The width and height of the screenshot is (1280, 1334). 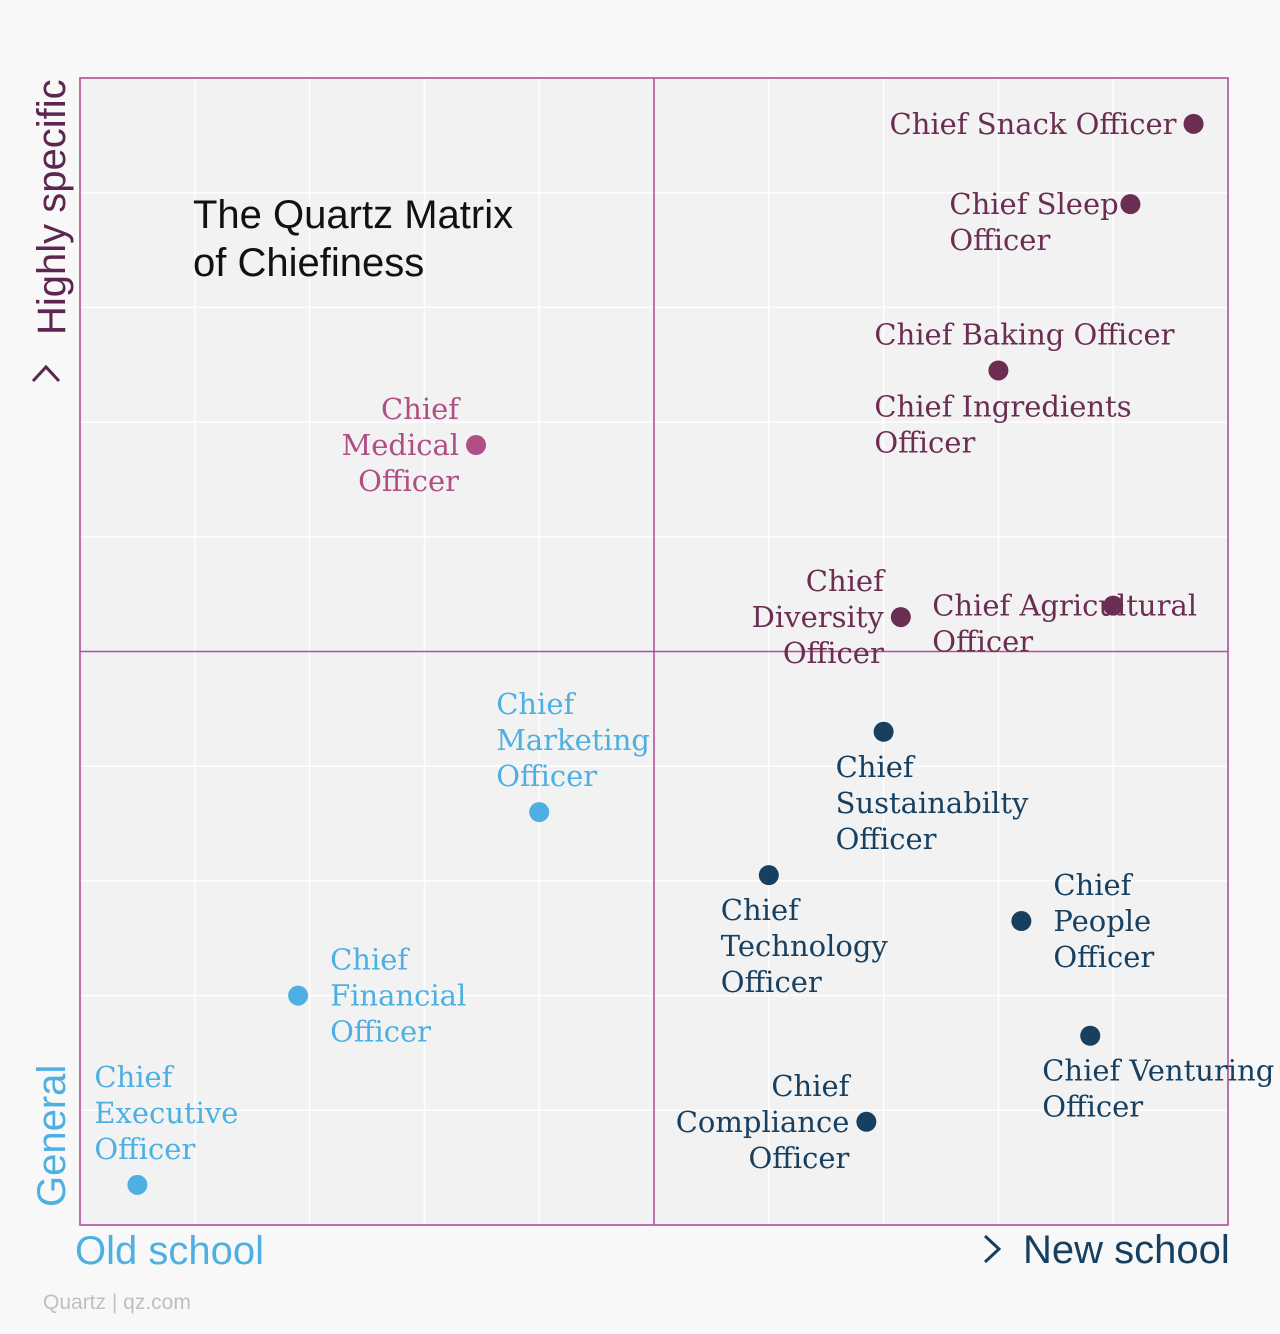 I want to click on label-chief-marketing-officer: Chief Marketing Officer, so click(x=573, y=740).